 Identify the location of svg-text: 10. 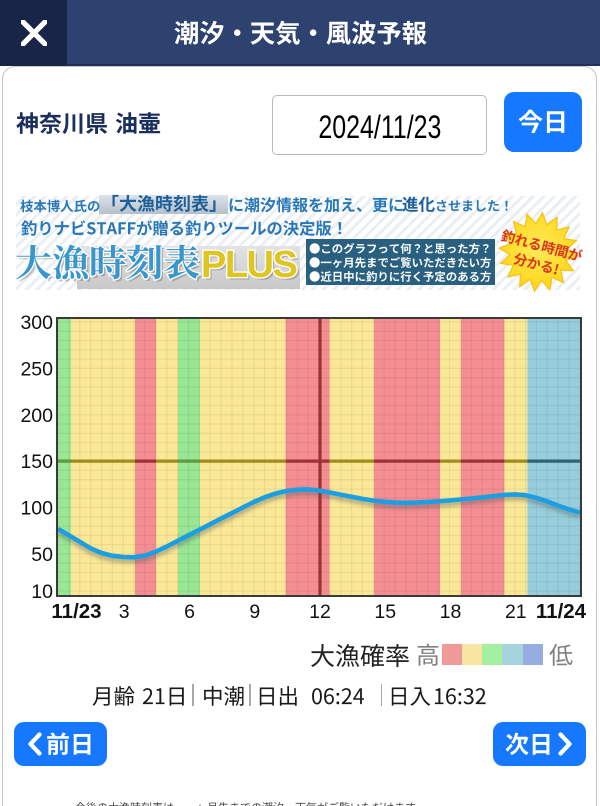
(42, 592).